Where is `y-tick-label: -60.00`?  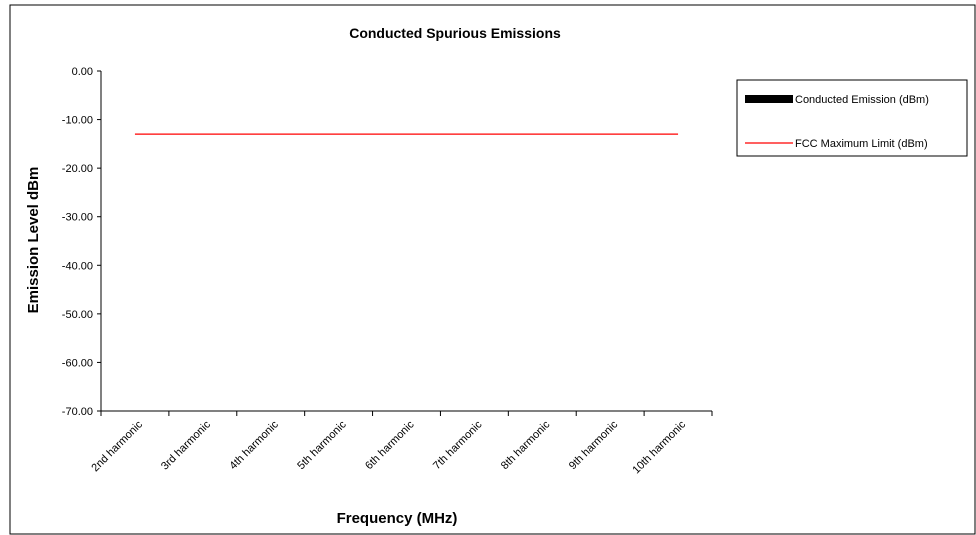
y-tick-label: -60.00 is located at coordinates (77, 363).